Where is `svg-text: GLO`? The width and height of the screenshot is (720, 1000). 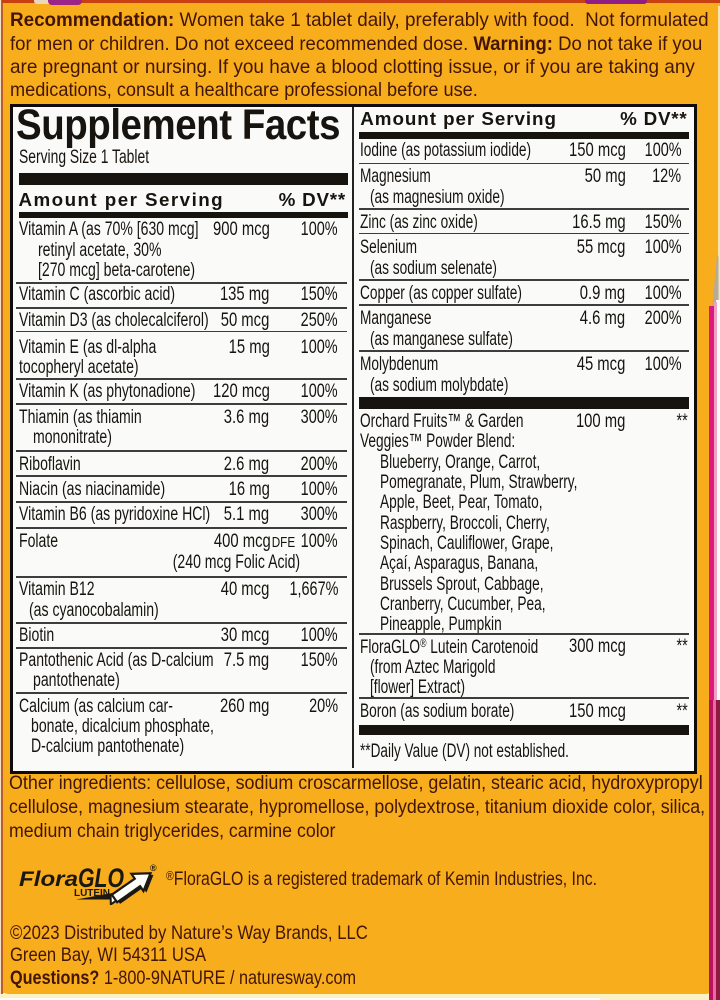 svg-text: GLO is located at coordinates (101, 878).